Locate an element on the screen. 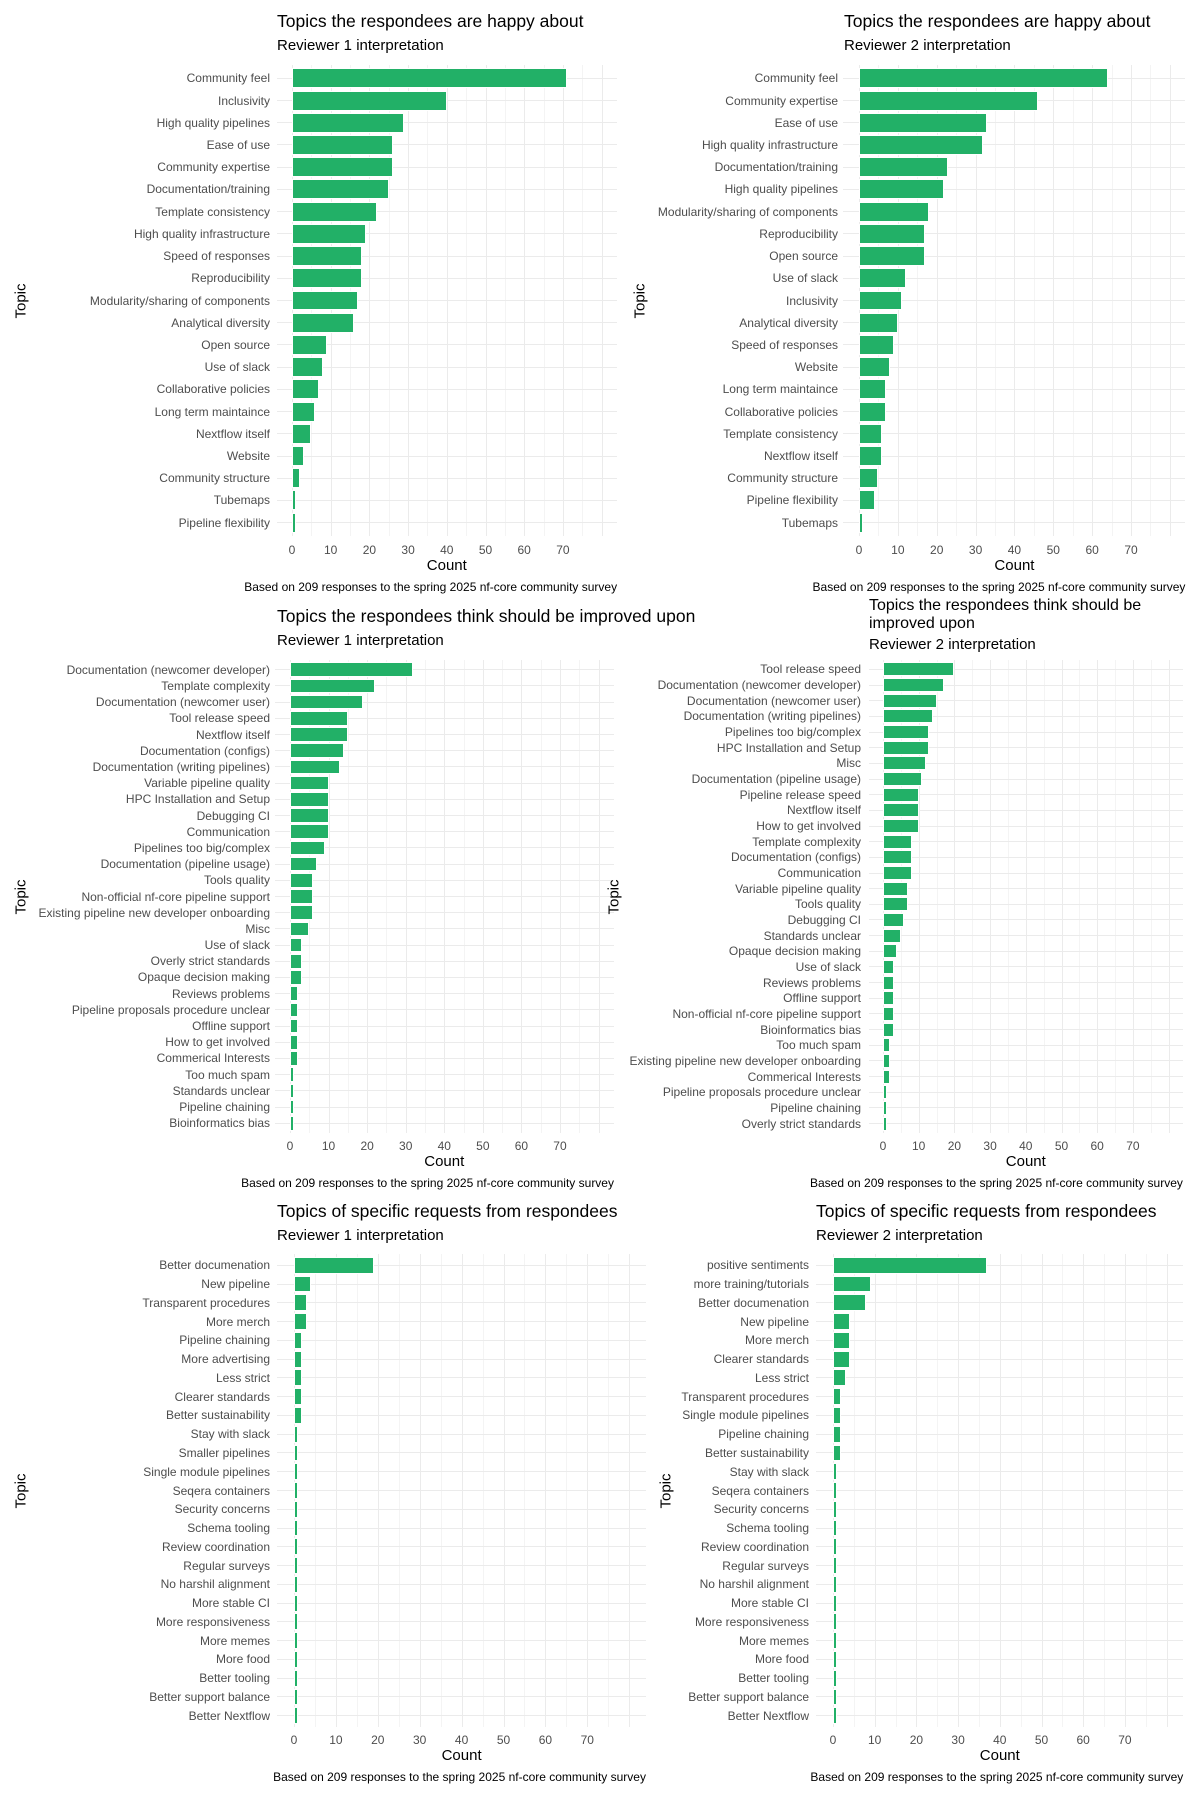 The image size is (1200, 1800). category-label: Pipeline proposals procedure unclear is located at coordinates (761, 1092).